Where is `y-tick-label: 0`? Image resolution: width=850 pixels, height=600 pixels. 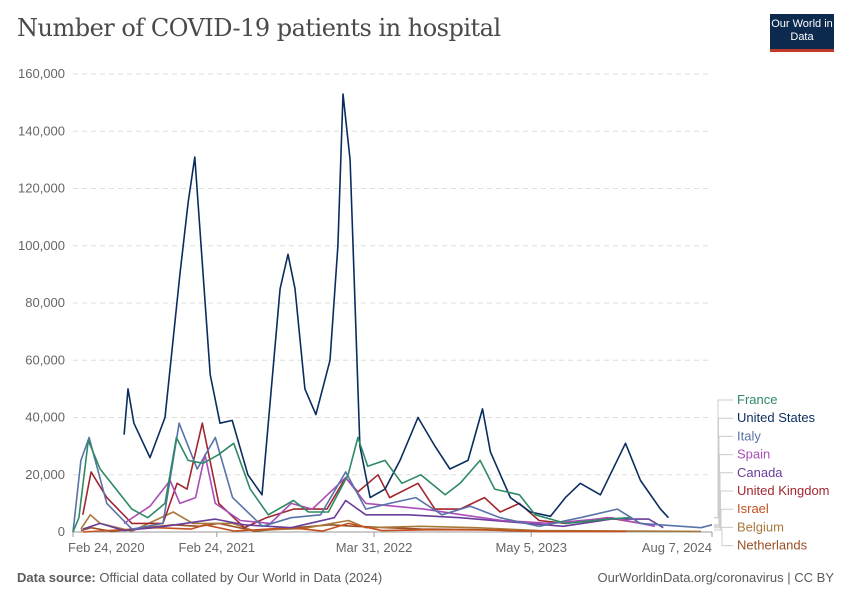
y-tick-label: 0 is located at coordinates (61, 531).